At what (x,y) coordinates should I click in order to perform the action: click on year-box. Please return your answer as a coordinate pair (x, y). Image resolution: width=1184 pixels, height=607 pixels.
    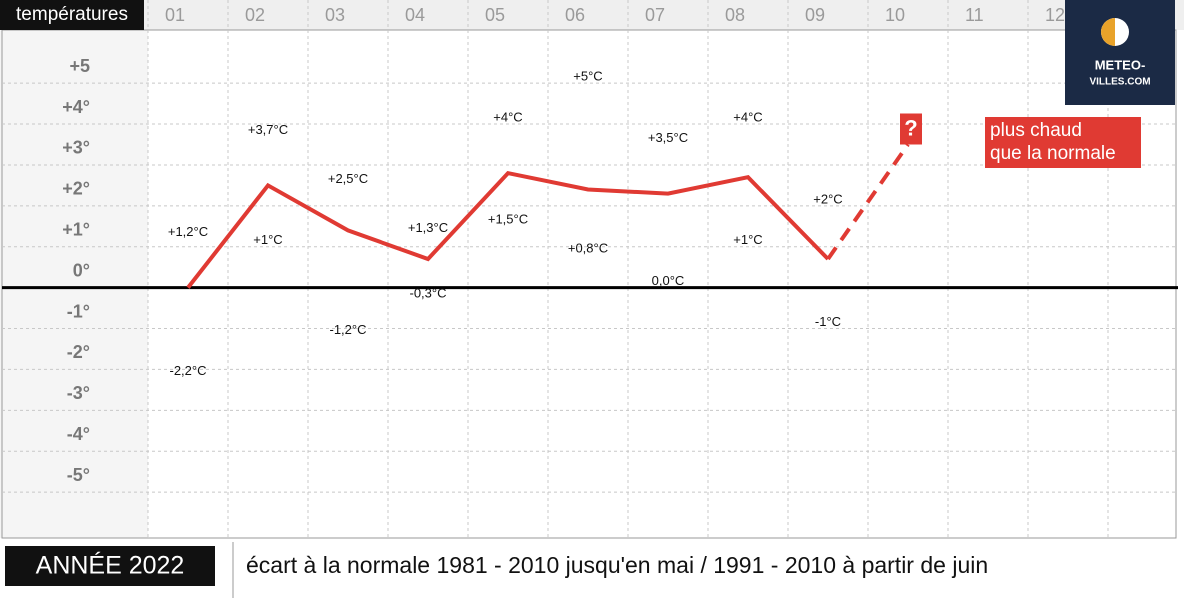
    Looking at the image, I should click on (110, 566).